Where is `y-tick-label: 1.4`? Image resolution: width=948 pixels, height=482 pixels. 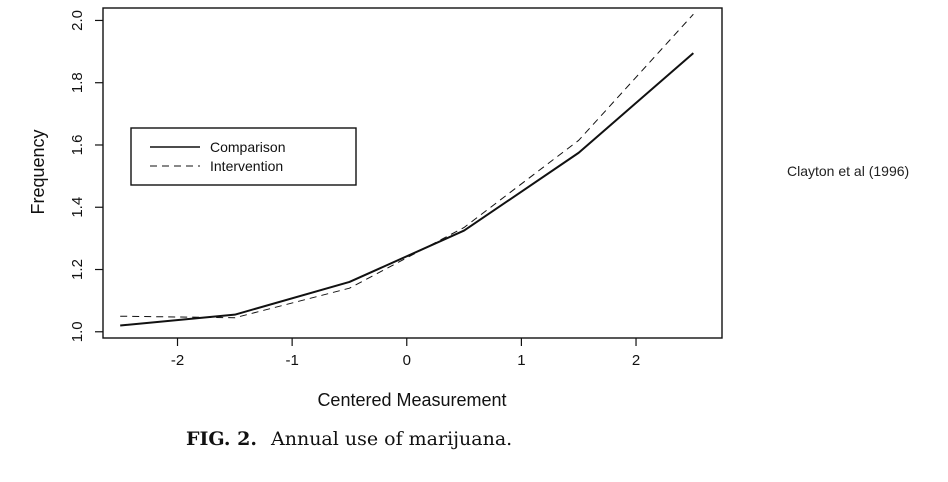
y-tick-label: 1.4 is located at coordinates (77, 207).